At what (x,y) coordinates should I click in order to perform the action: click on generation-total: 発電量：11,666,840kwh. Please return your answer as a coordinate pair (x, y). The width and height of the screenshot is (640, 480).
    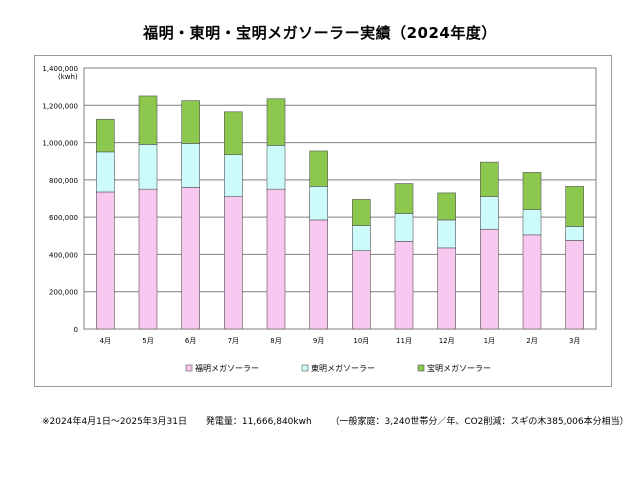
    Looking at the image, I should click on (258, 422).